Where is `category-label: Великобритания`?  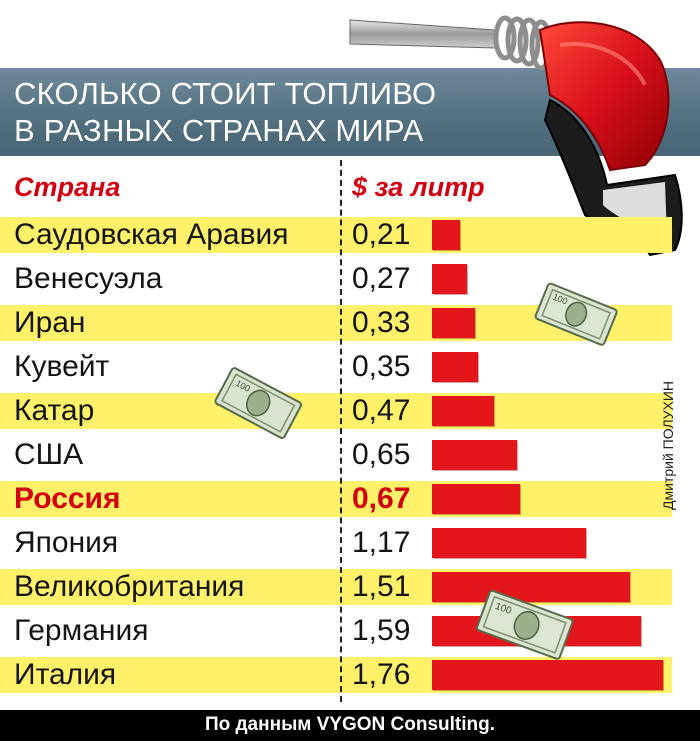
category-label: Великобритания is located at coordinates (129, 586).